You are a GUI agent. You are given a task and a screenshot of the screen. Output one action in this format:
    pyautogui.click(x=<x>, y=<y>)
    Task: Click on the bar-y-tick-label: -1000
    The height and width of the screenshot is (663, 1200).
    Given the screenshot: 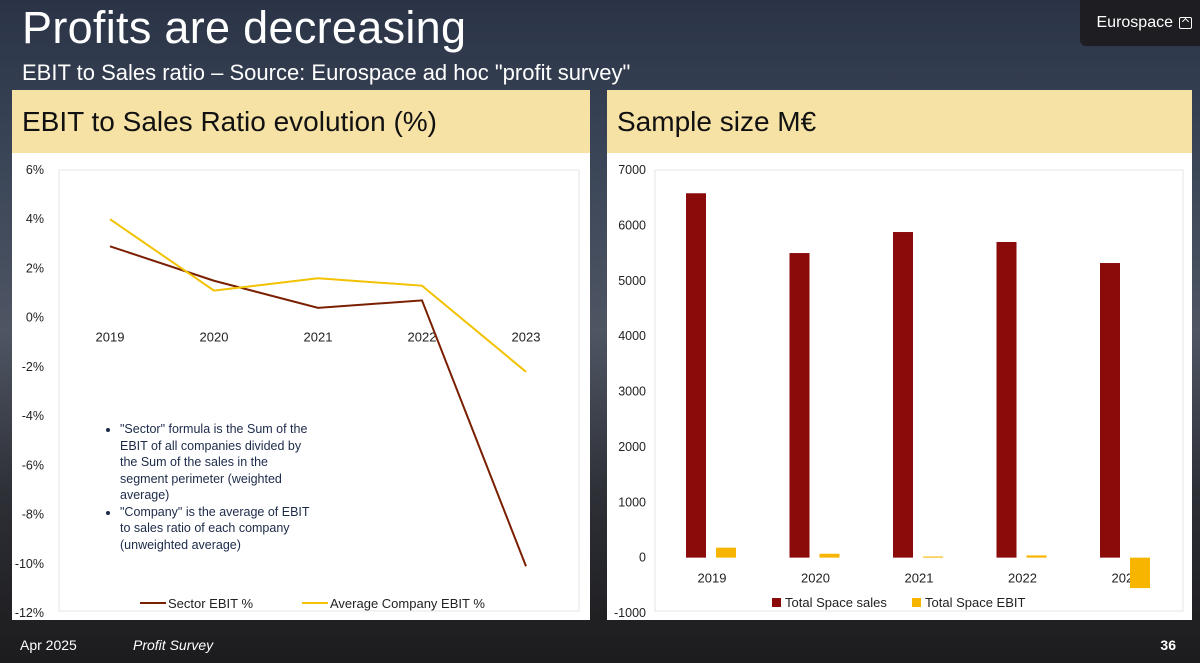 What is the action you would take?
    pyautogui.click(x=630, y=613)
    